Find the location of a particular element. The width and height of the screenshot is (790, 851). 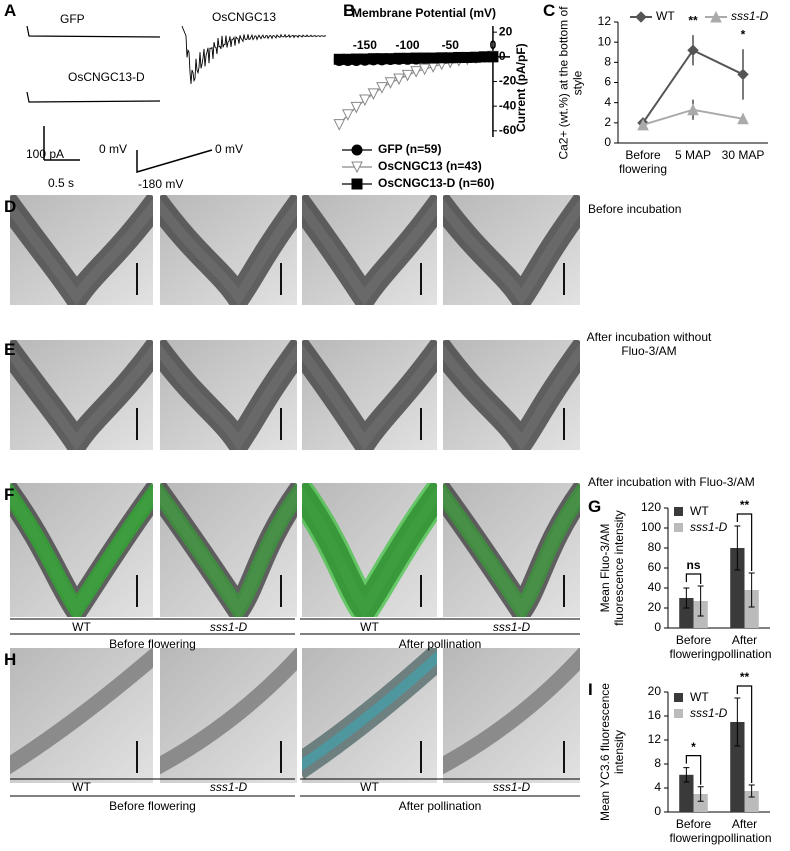

voltage-start: 0 mV is located at coordinates (113, 149).